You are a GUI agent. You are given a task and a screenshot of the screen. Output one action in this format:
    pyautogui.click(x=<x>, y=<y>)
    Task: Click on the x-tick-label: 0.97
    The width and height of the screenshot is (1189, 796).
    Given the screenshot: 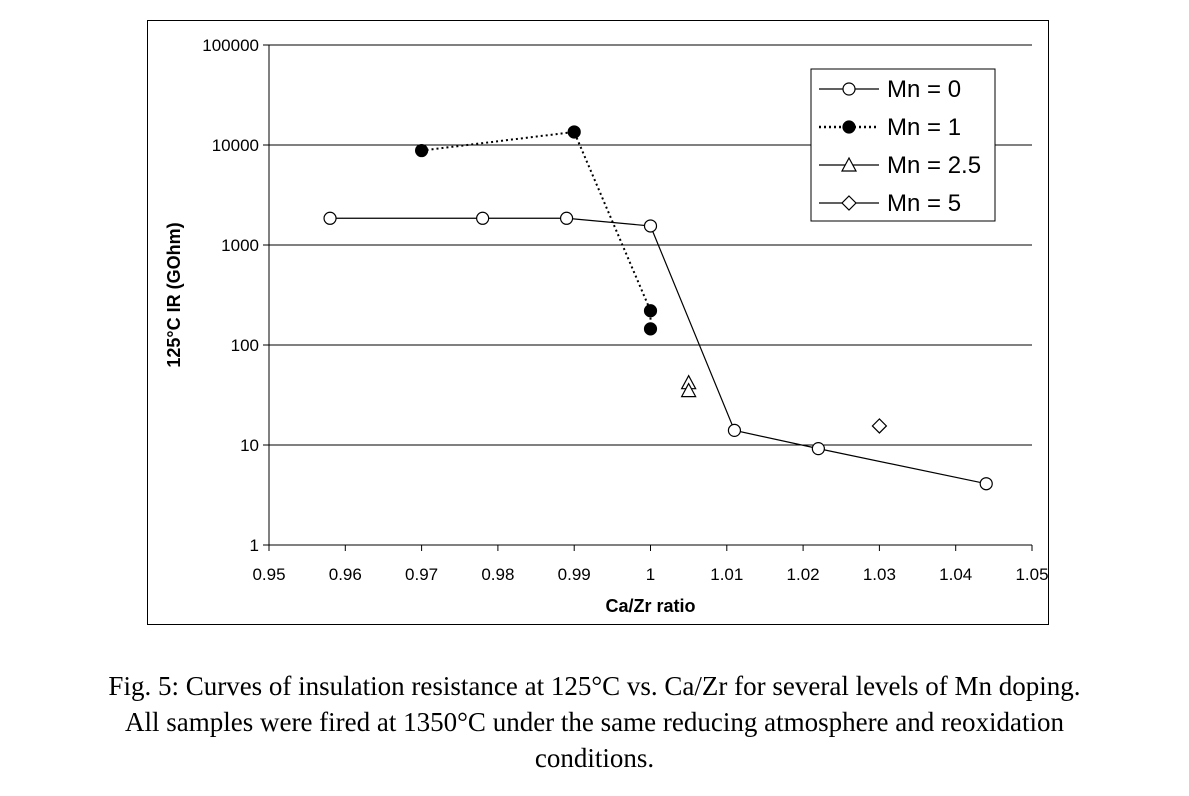 What is the action you would take?
    pyautogui.click(x=421, y=574)
    